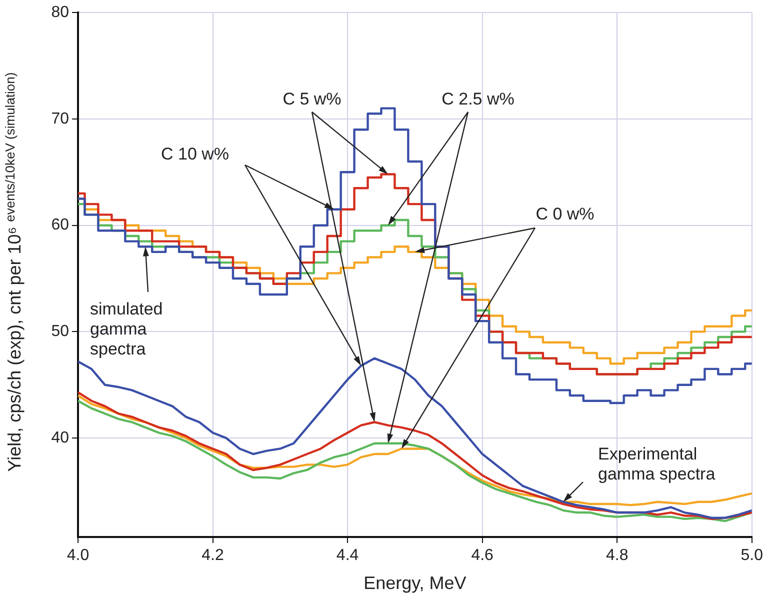  I want to click on x-tick-label: 4.0, so click(78, 555).